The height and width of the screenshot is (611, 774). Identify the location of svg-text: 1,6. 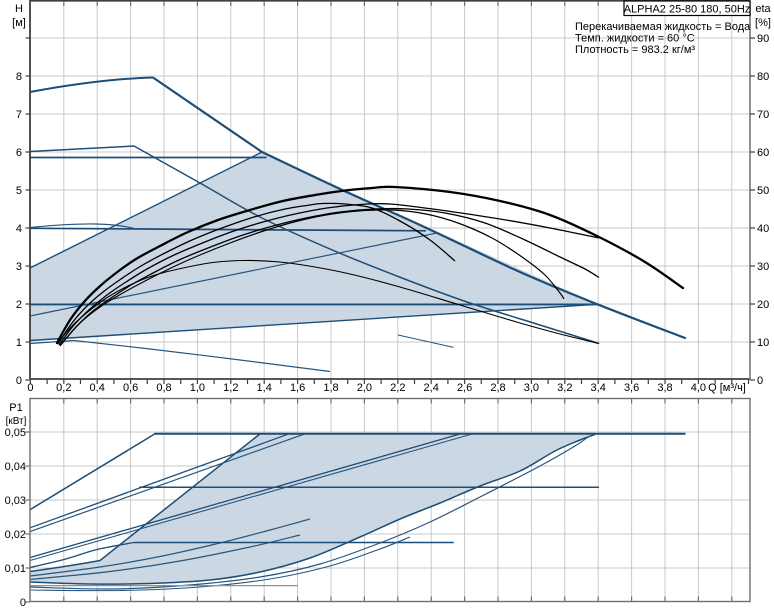
(297, 388).